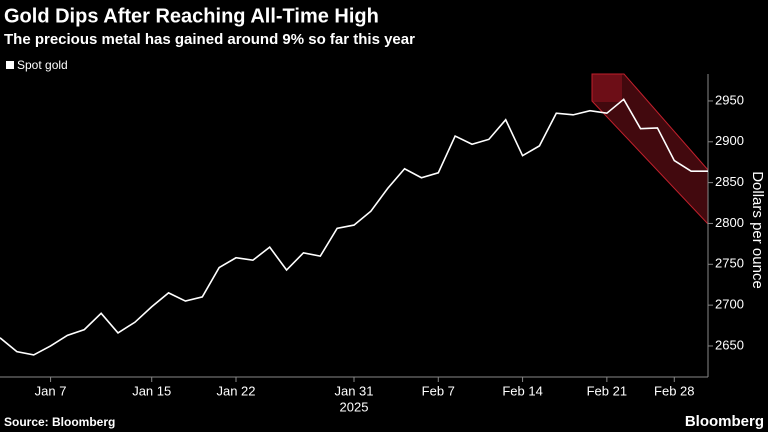  What do you see at coordinates (235, 390) in the screenshot?
I see `x-tick-label: Jan 22` at bounding box center [235, 390].